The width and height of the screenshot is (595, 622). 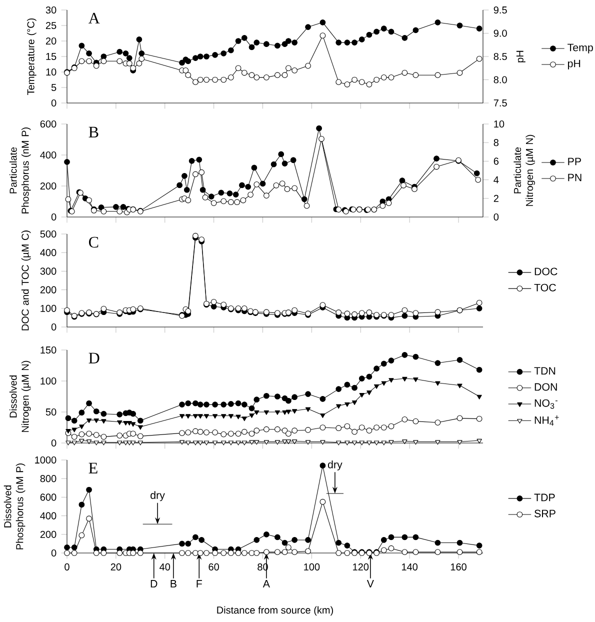 What do you see at coordinates (275, 611) in the screenshot?
I see `x-axis-title: Distance from source (km)` at bounding box center [275, 611].